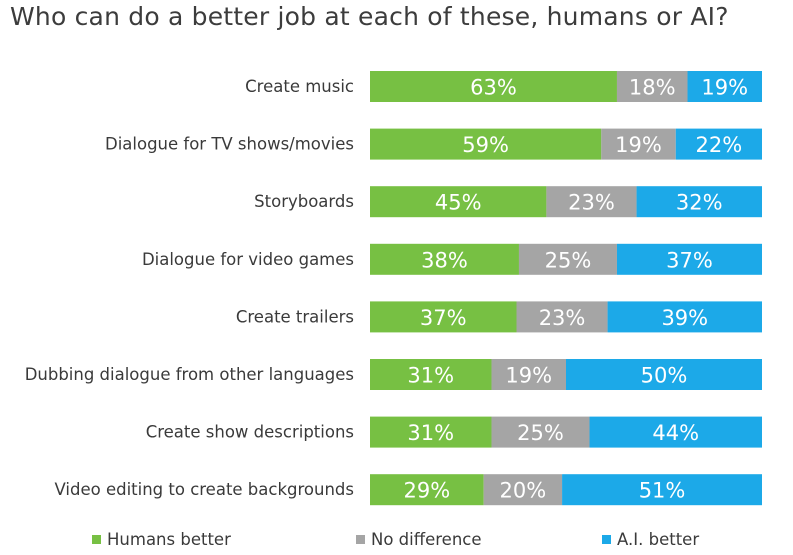 The width and height of the screenshot is (793, 555). I want to click on data-label-ai: 39%, so click(684, 318).